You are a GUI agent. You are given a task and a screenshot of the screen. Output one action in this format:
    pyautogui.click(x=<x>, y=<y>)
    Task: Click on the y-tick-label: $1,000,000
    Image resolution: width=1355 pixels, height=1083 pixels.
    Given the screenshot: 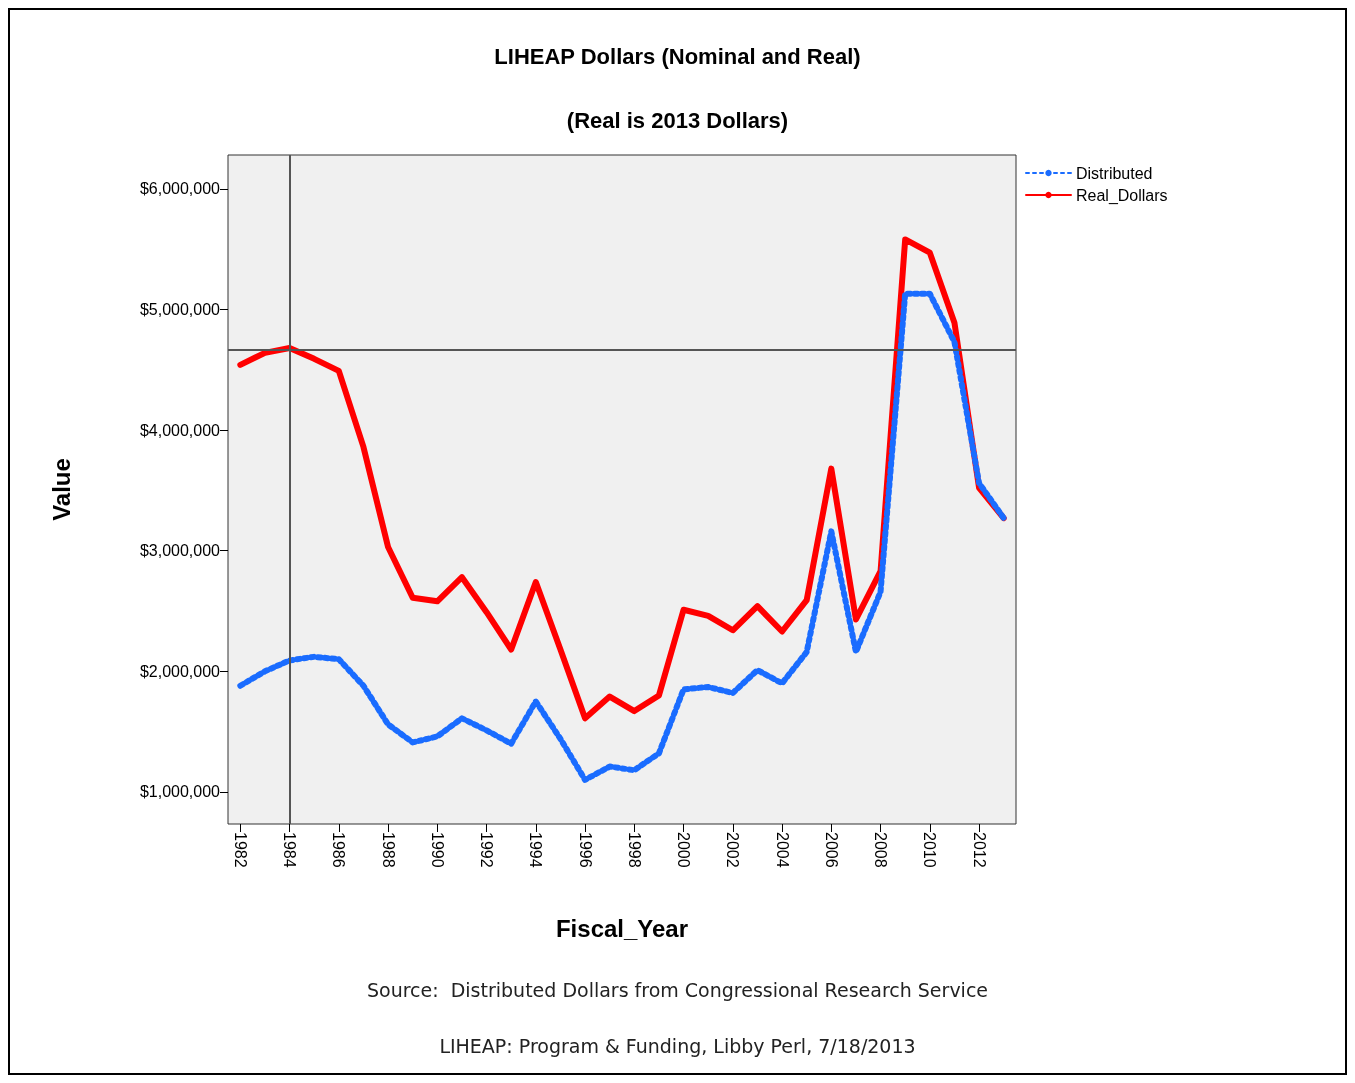 What is the action you would take?
    pyautogui.click(x=180, y=792)
    